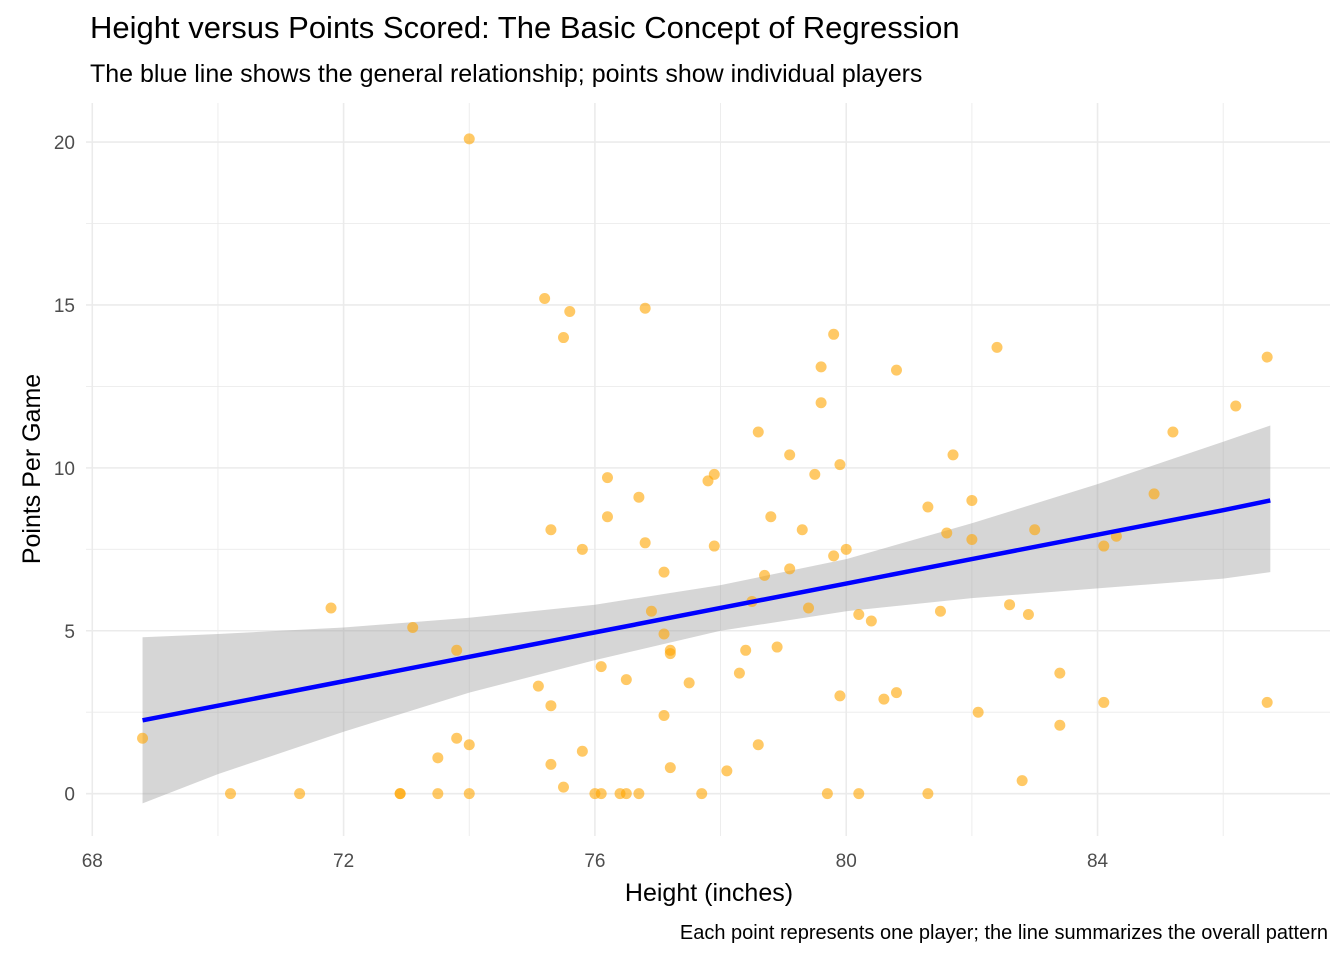 Image resolution: width=1344 pixels, height=960 pixels. Describe the element at coordinates (69, 632) in the screenshot. I see `y-tick-label: 5` at that location.